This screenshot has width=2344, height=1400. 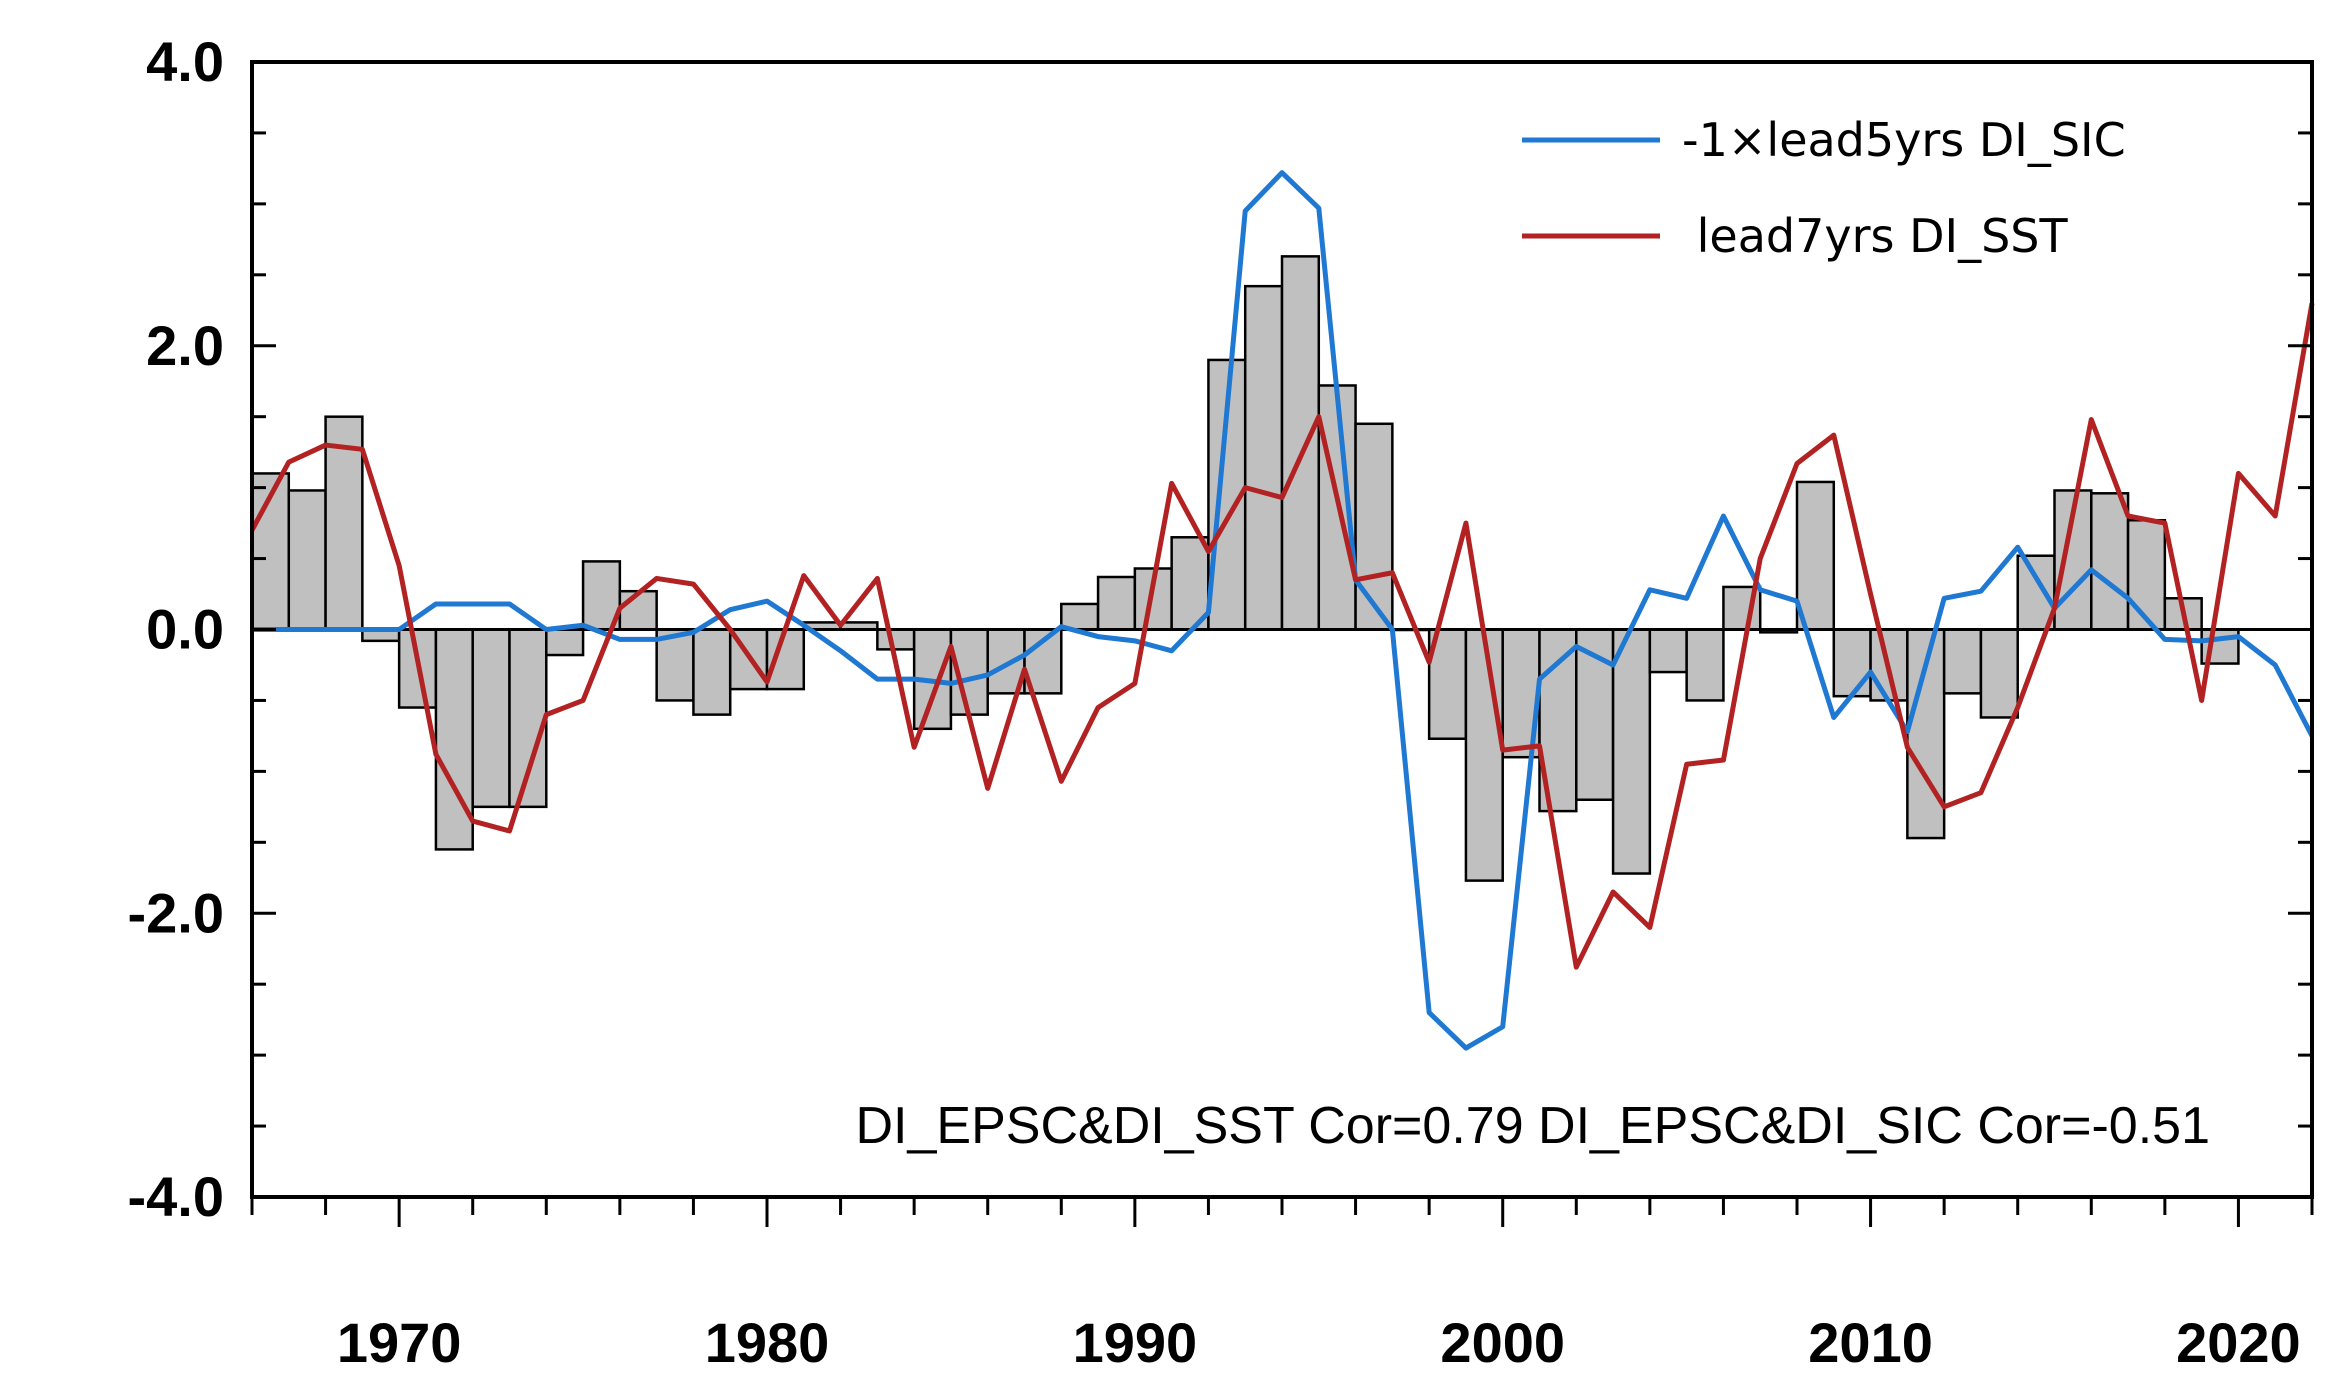 I want to click on y-tick-label: 0.0, so click(x=185, y=629).